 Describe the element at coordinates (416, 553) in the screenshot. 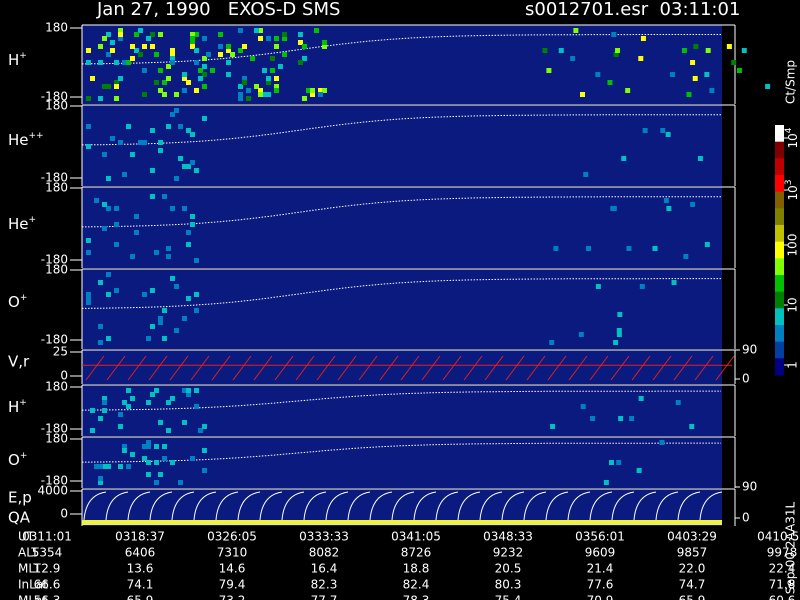

I see `row-value: 8726` at that location.